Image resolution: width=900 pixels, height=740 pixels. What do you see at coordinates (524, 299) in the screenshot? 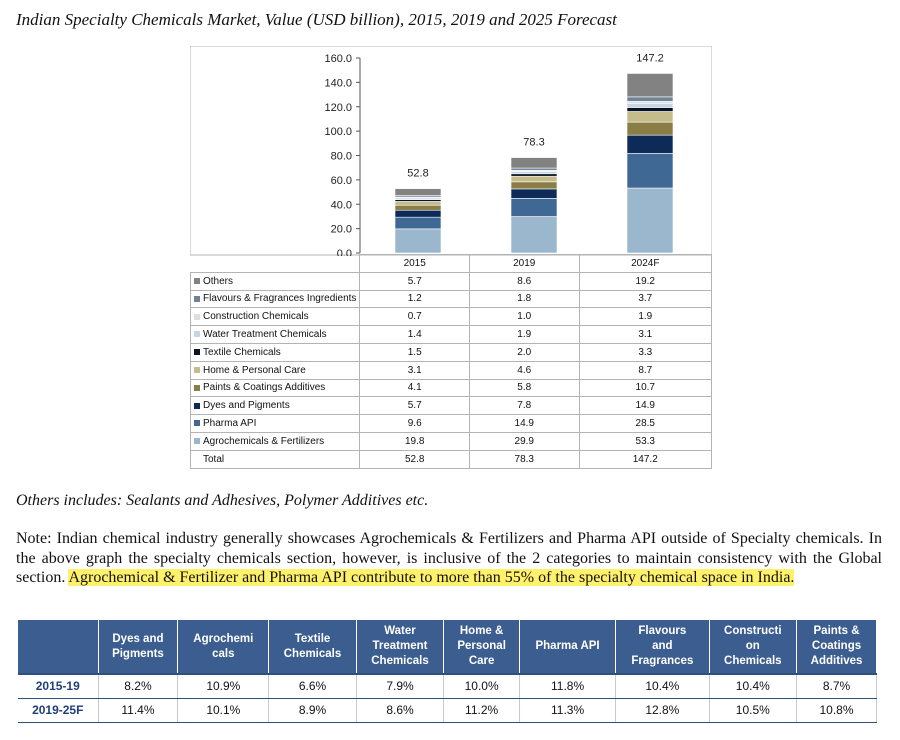
I see `table-cell: 1.8` at bounding box center [524, 299].